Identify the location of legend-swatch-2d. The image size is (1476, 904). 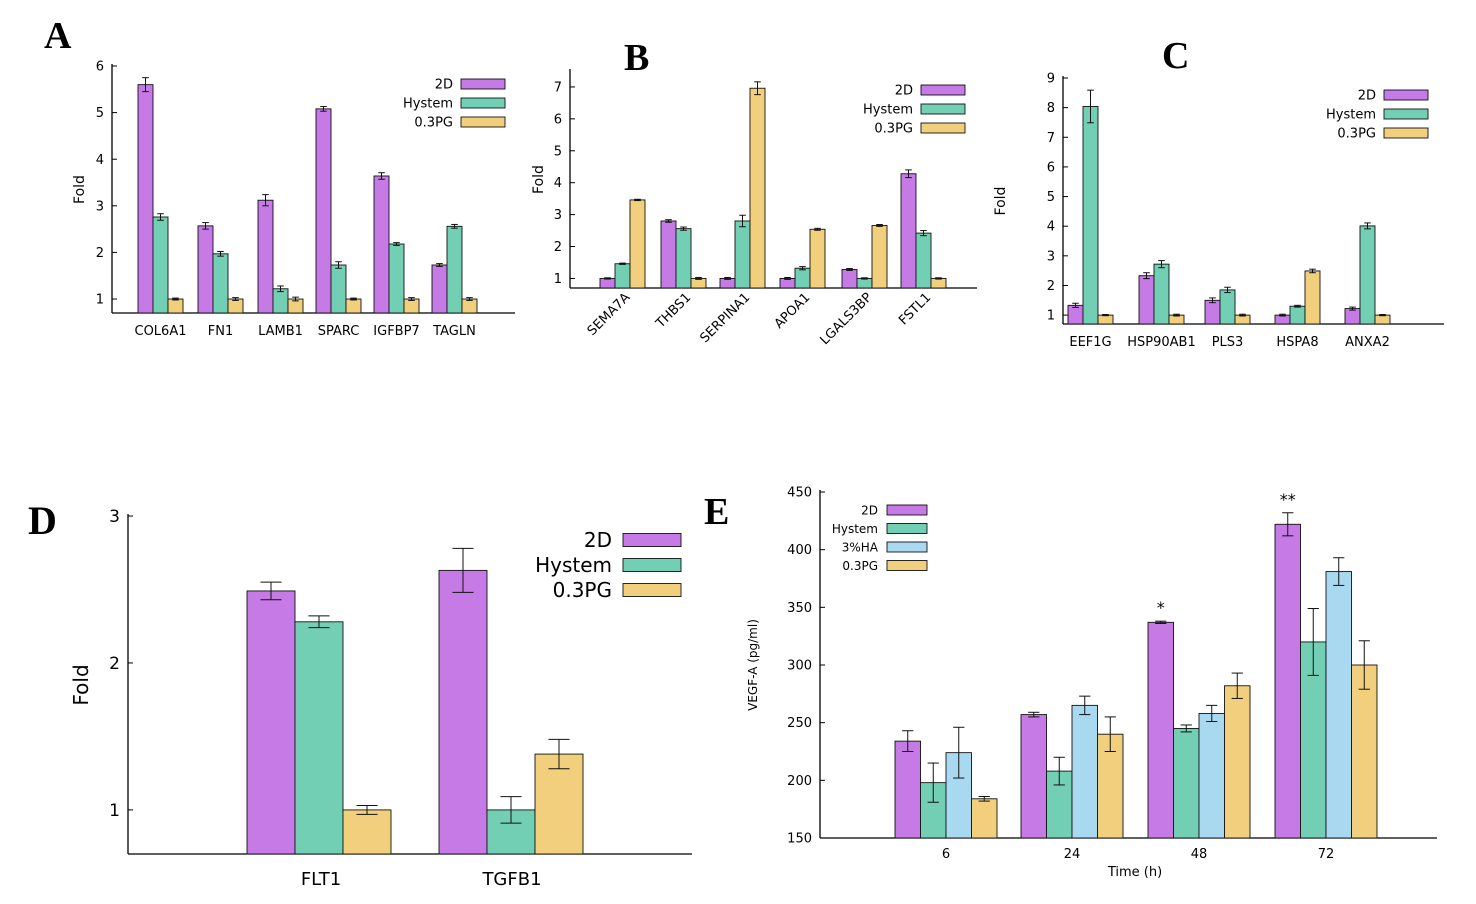
(1406, 95).